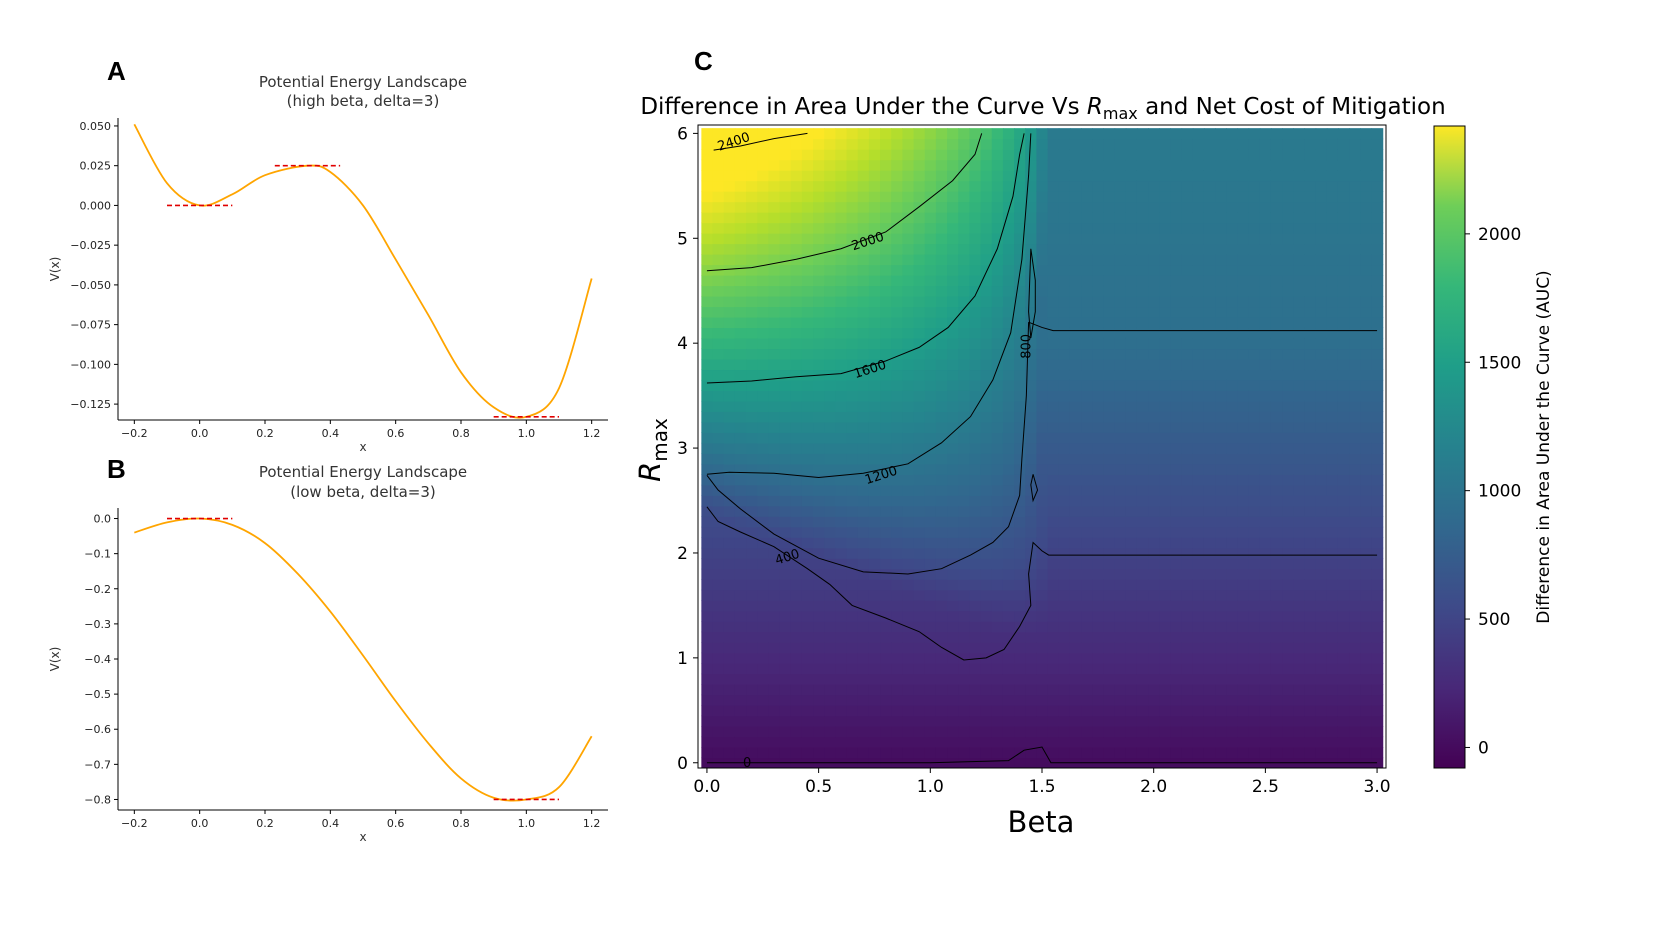 The width and height of the screenshot is (1661, 934). I want to click on x-tick-label: 0.8, so click(461, 433).